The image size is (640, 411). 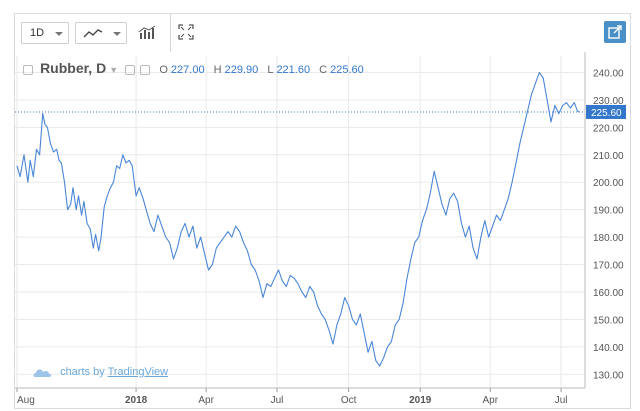 What do you see at coordinates (608, 266) in the screenshot?
I see `y-tick-label: 170.00` at bounding box center [608, 266].